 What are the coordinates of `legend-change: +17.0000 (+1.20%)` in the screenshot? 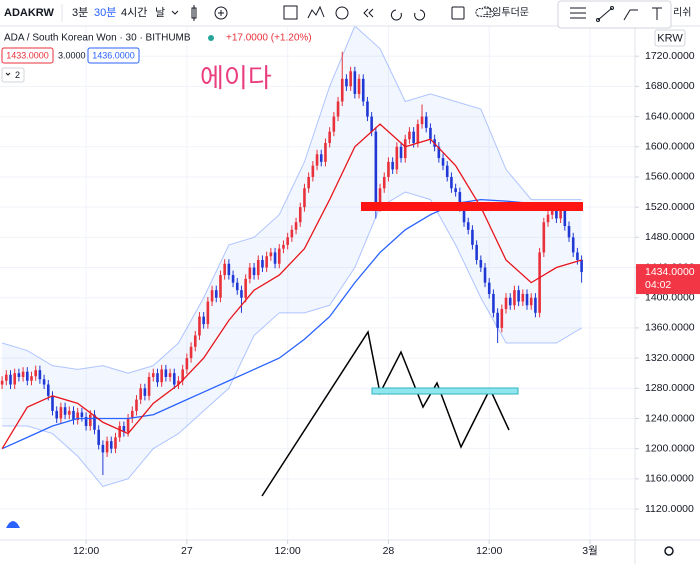 It's located at (269, 38).